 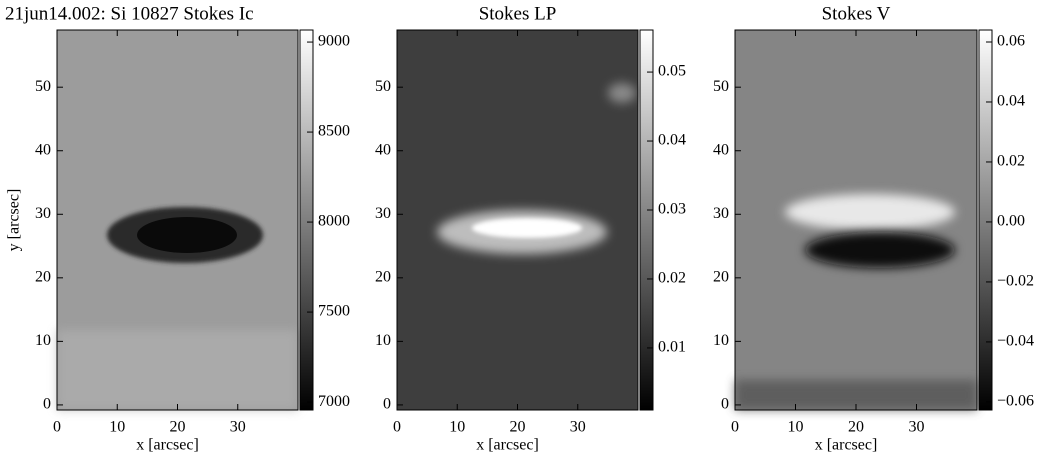 What do you see at coordinates (672, 209) in the screenshot?
I see `colorbar-tick-label: 0.03` at bounding box center [672, 209].